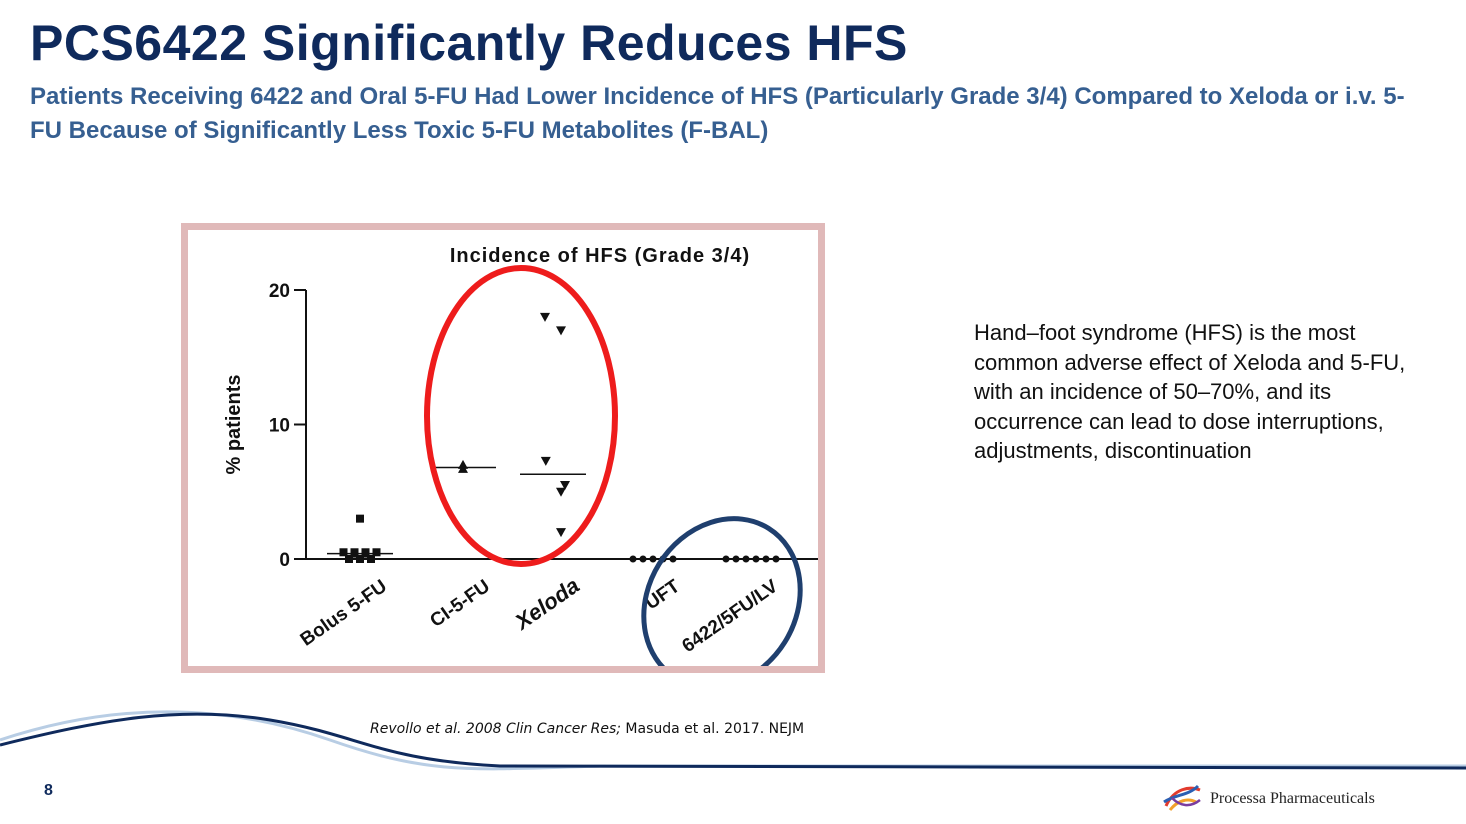  Describe the element at coordinates (600, 256) in the screenshot. I see `chart-title: Incidence of HFS (Grade 3/4)` at that location.